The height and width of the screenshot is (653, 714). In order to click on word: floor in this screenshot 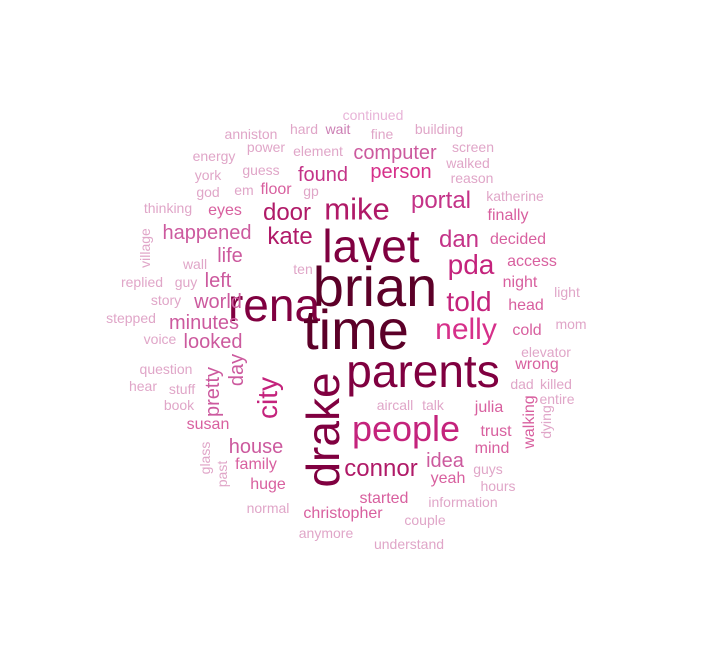, I will do `click(276, 189)`.